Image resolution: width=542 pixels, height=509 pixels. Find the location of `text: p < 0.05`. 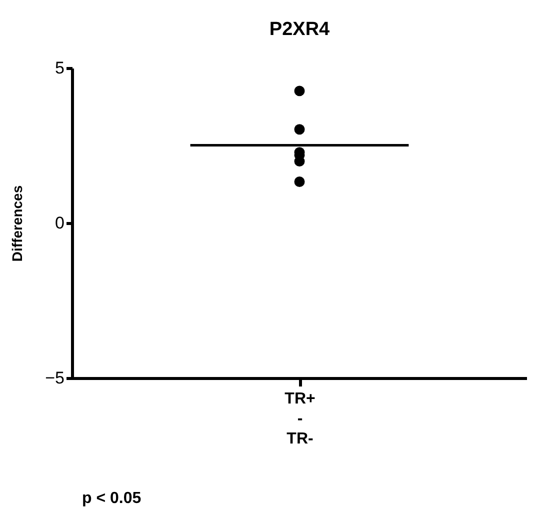

text: p < 0.05 is located at coordinates (112, 498).